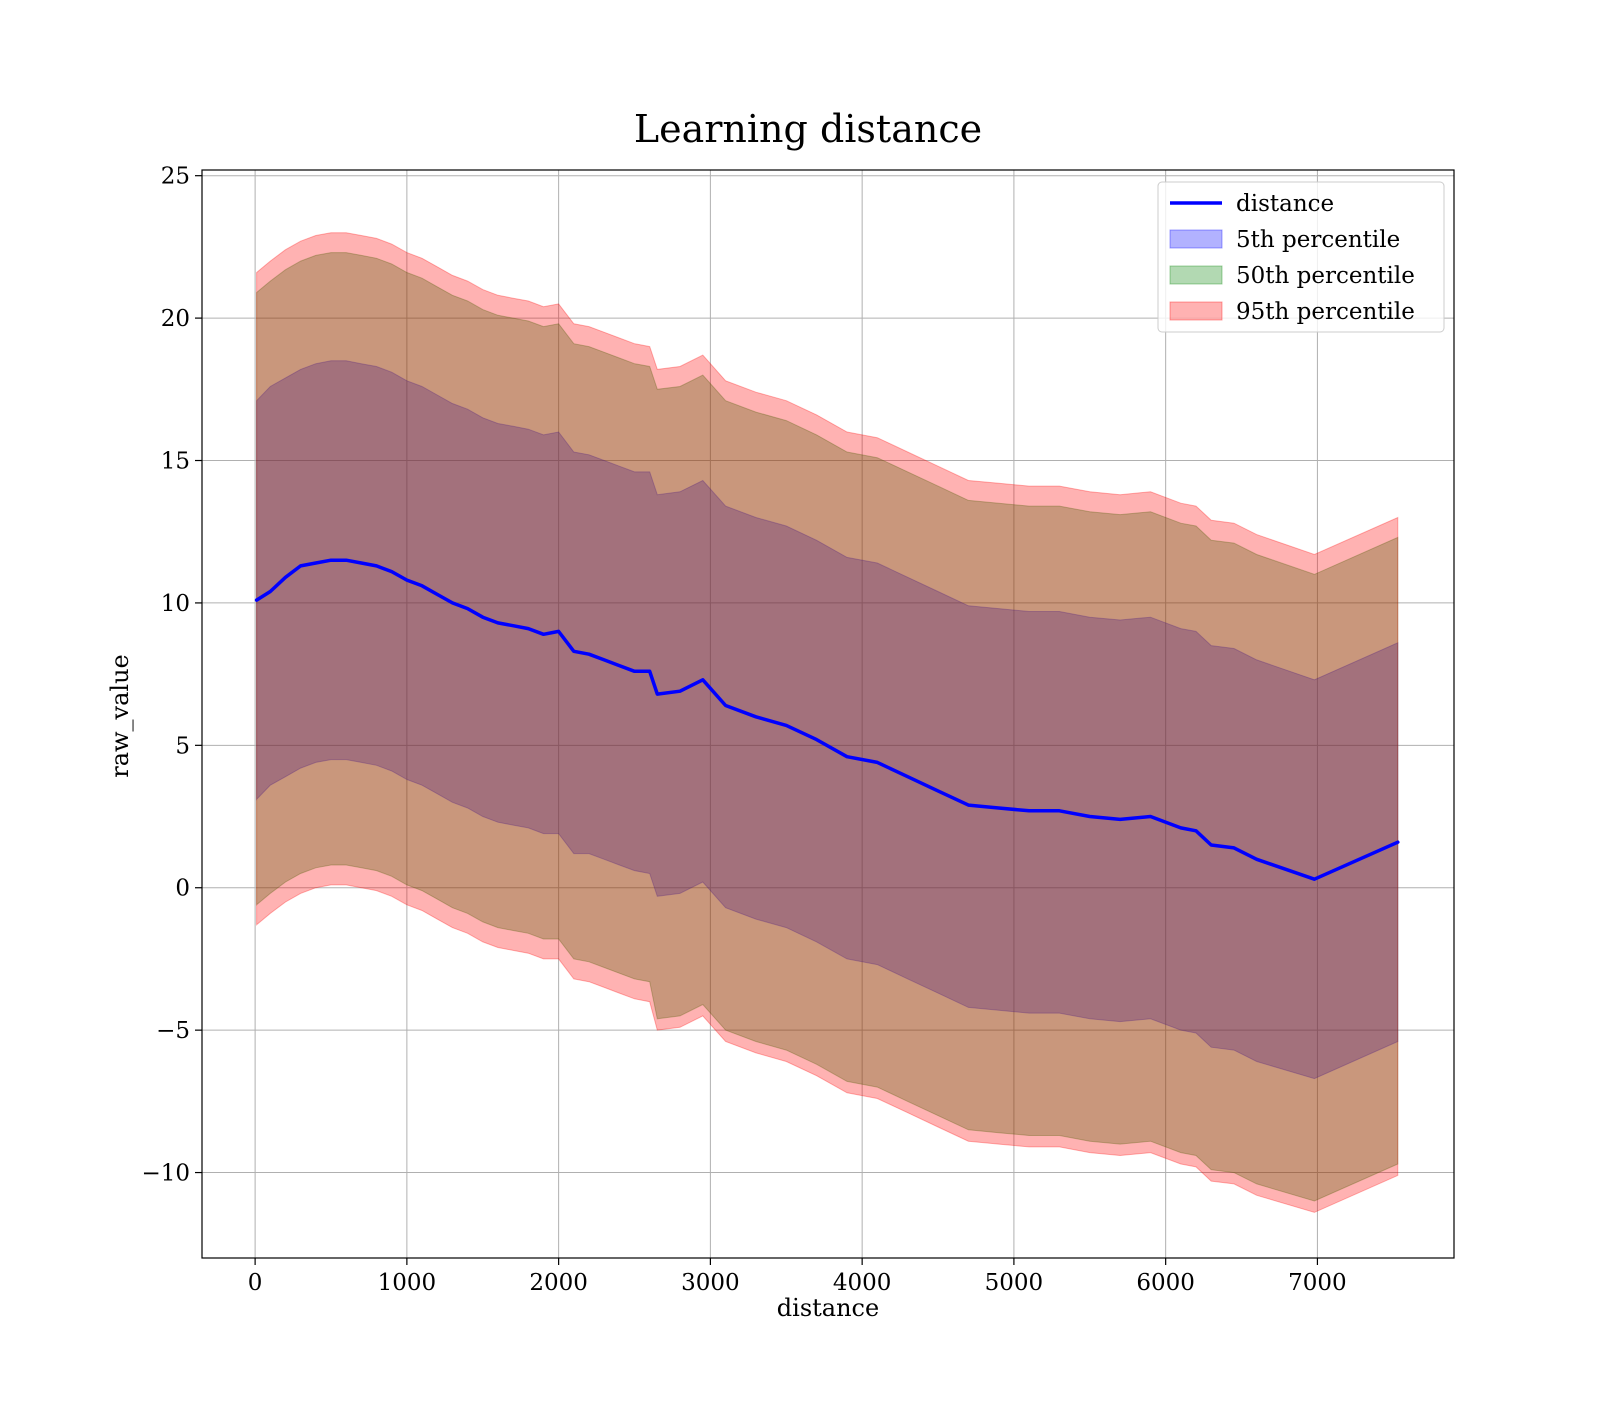  What do you see at coordinates (1196, 311) in the screenshot?
I see `legend-swatch-p95` at bounding box center [1196, 311].